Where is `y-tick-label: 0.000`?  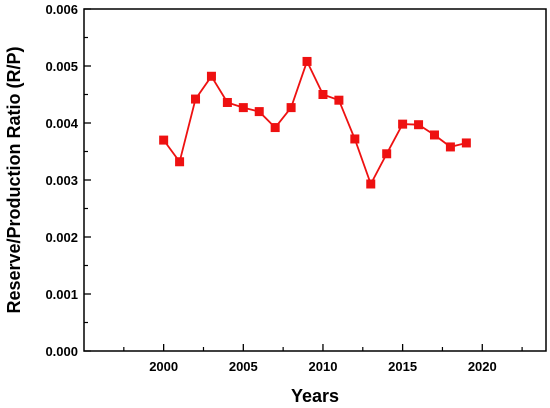 y-tick-label: 0.000 is located at coordinates (61, 351).